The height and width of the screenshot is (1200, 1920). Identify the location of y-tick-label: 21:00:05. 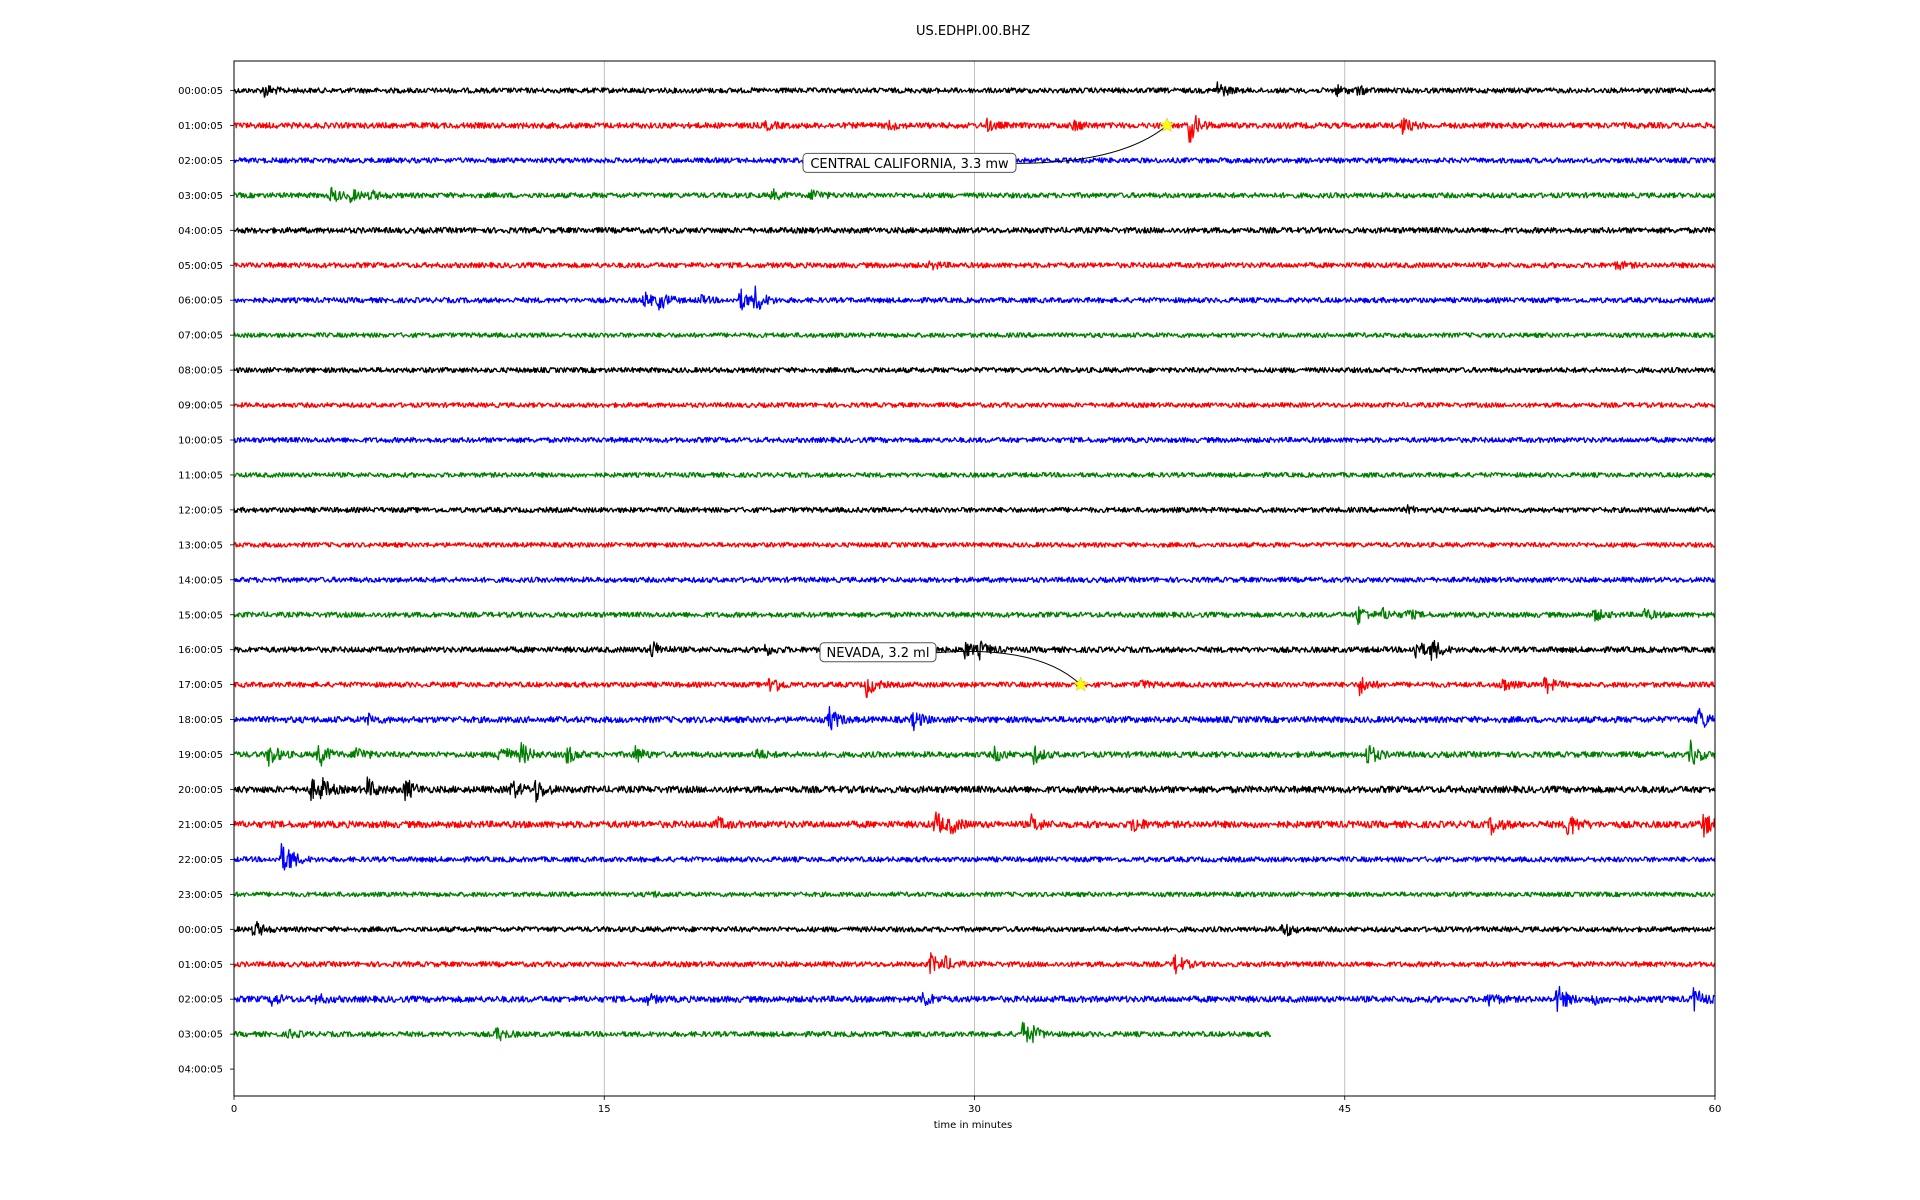
(200, 825).